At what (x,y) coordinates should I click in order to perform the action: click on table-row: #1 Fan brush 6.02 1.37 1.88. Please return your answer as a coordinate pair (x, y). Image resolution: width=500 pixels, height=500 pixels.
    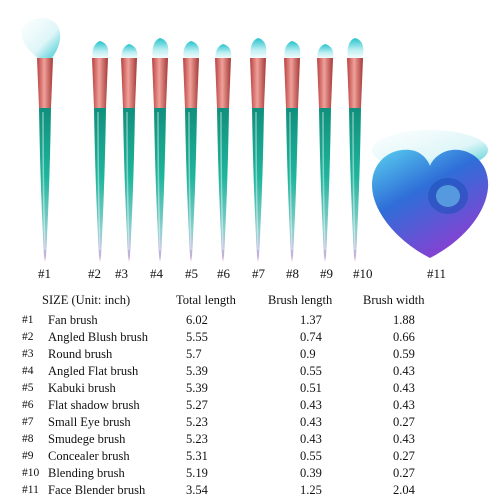
    Looking at the image, I should click on (250, 320).